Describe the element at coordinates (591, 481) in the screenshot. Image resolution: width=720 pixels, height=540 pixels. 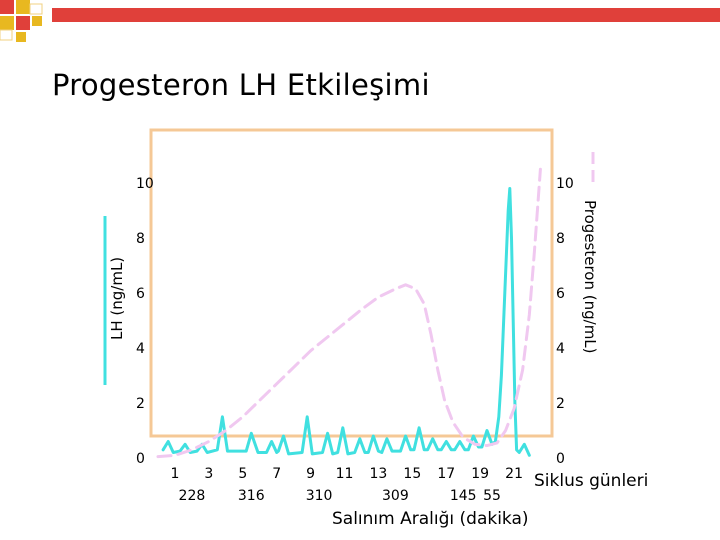
I see `x-axis-label: Siklus günleri` at that location.